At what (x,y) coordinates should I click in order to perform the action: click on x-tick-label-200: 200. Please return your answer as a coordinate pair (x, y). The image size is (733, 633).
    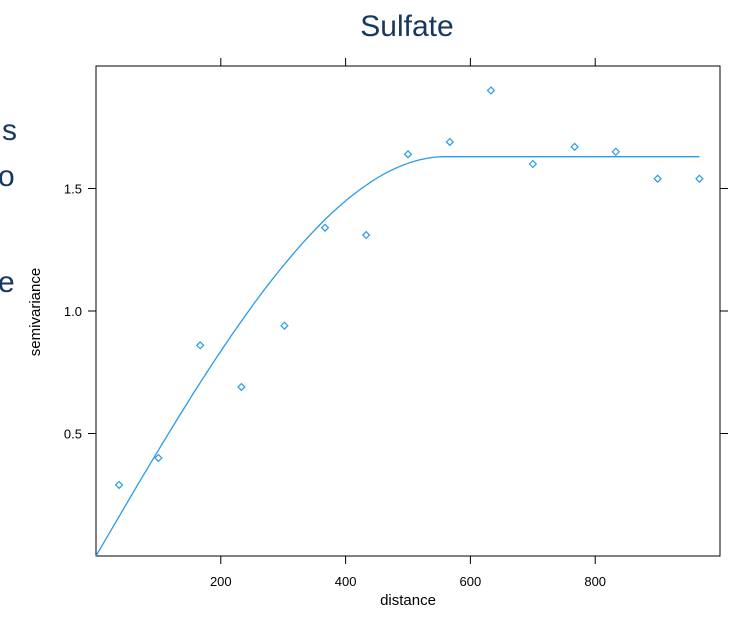
    Looking at the image, I should click on (221, 581).